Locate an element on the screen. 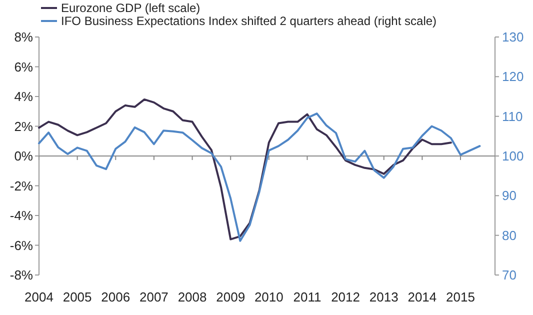  y2-tick-label: 80 is located at coordinates (509, 235).